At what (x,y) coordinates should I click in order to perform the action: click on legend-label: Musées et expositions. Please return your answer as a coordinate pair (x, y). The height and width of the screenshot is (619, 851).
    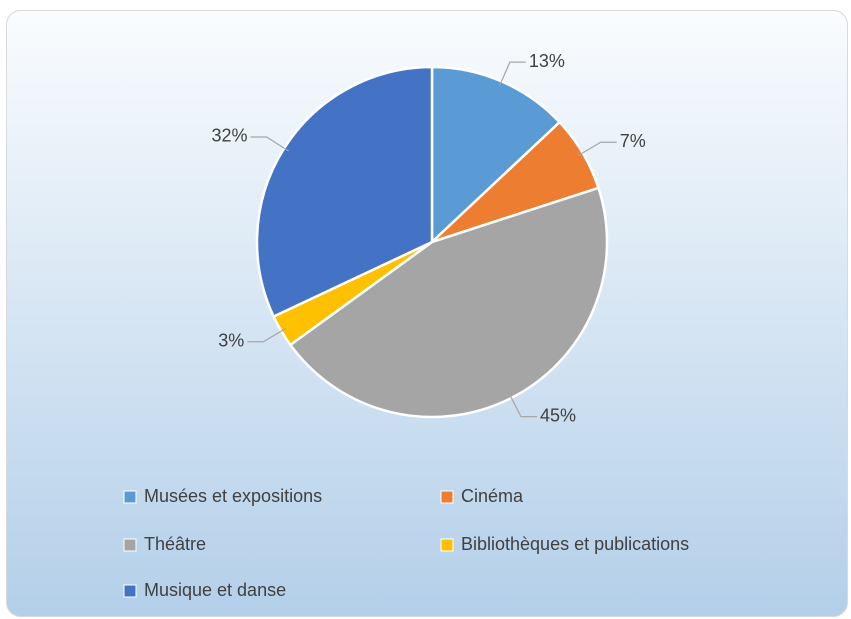
    Looking at the image, I should click on (233, 496).